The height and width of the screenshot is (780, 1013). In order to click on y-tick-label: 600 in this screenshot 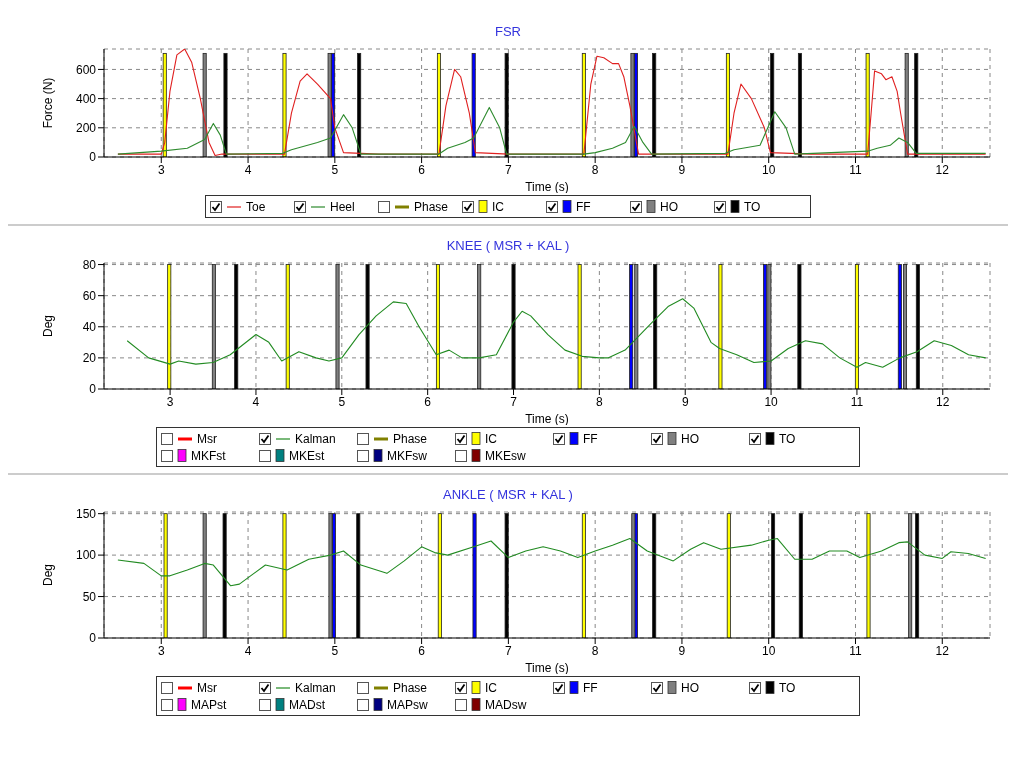, I will do `click(86, 69)`.